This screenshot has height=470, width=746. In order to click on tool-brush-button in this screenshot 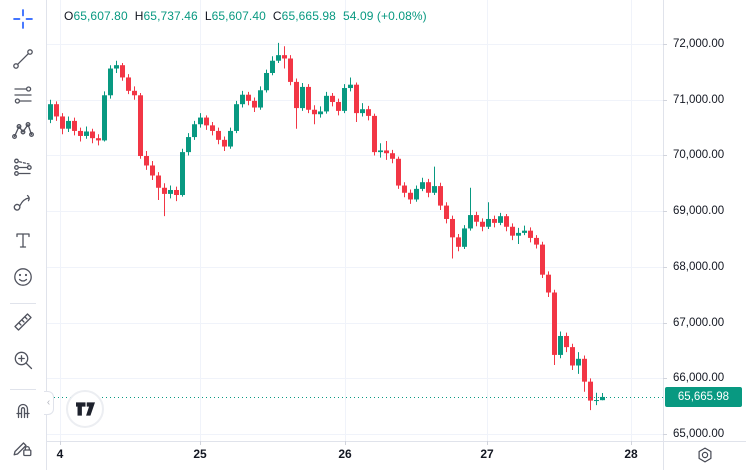, I will do `click(23, 203)`.